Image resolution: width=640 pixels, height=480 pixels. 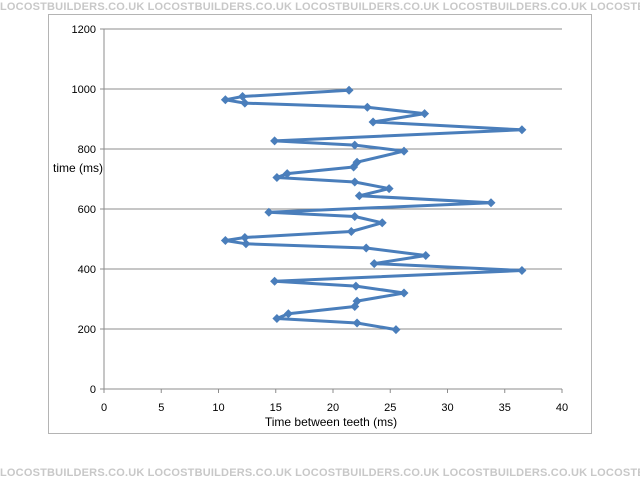 What do you see at coordinates (84, 30) in the screenshot?
I see `y-tick-label: 1200` at bounding box center [84, 30].